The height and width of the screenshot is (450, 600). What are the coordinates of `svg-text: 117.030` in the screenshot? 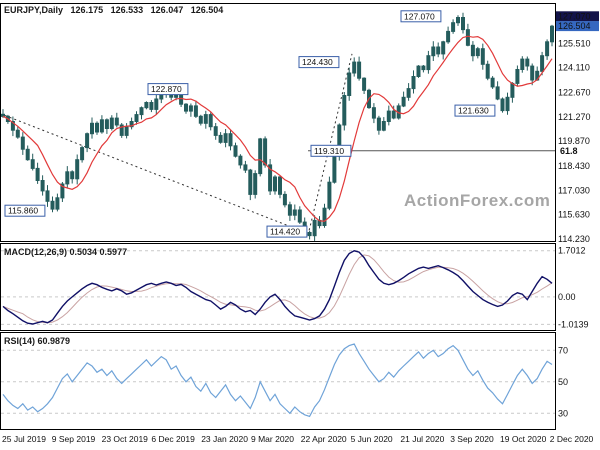 It's located at (574, 190).